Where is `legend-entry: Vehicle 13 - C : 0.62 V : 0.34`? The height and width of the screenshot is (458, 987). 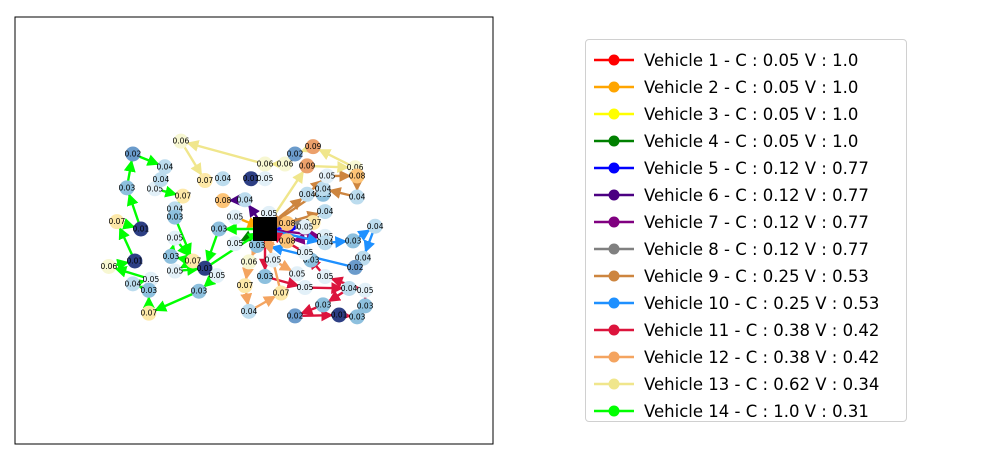 legend-entry: Vehicle 13 - C : 0.62 V : 0.34 is located at coordinates (732, 384).